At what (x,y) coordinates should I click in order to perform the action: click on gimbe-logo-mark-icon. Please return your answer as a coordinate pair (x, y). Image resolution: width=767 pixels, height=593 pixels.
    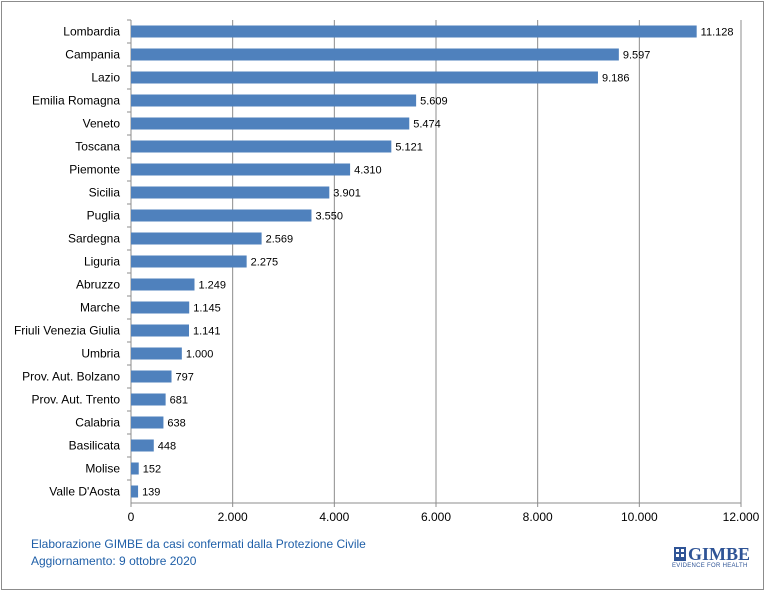
    Looking at the image, I should click on (680, 554).